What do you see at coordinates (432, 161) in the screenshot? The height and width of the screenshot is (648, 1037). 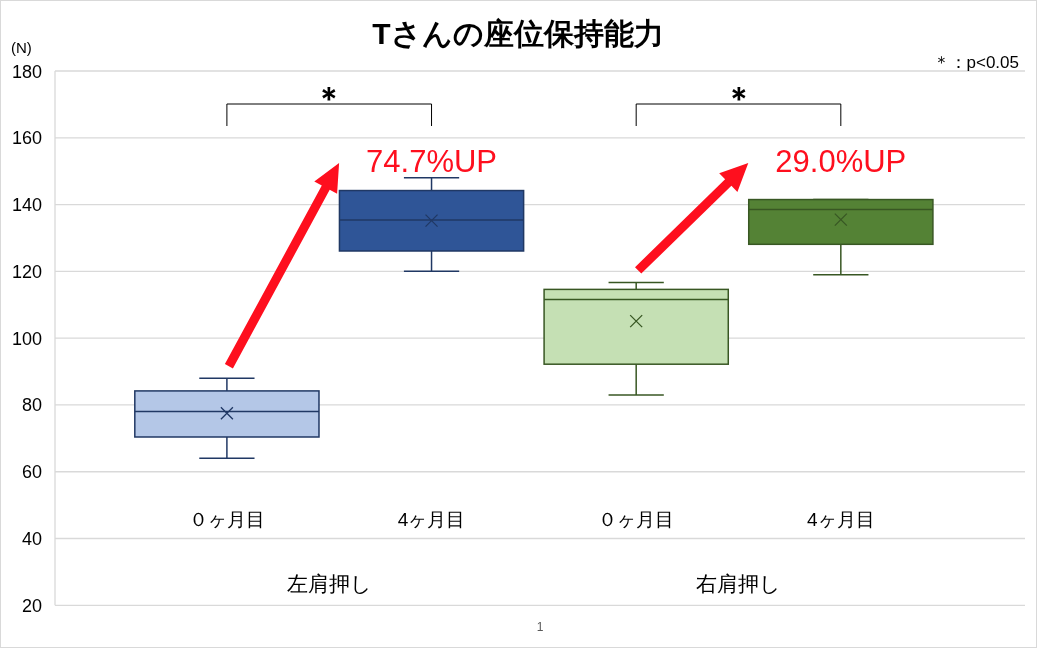 I see `annotation: 74.7%UP` at bounding box center [432, 161].